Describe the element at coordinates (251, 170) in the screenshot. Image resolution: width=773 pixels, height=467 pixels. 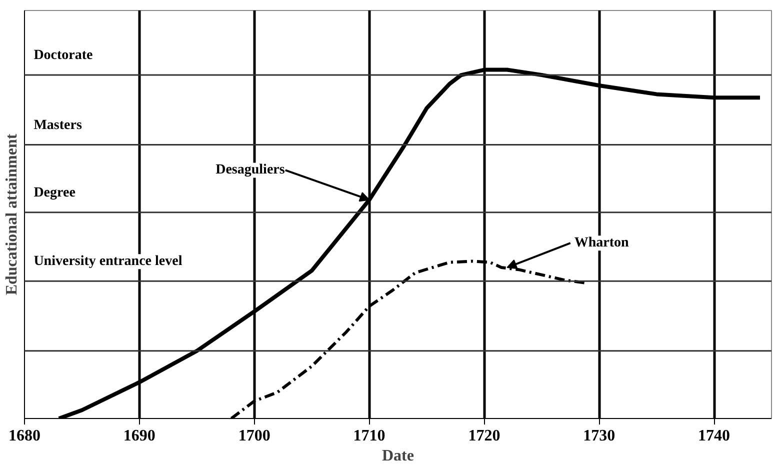
I see `annotation: Desaguliers` at that location.